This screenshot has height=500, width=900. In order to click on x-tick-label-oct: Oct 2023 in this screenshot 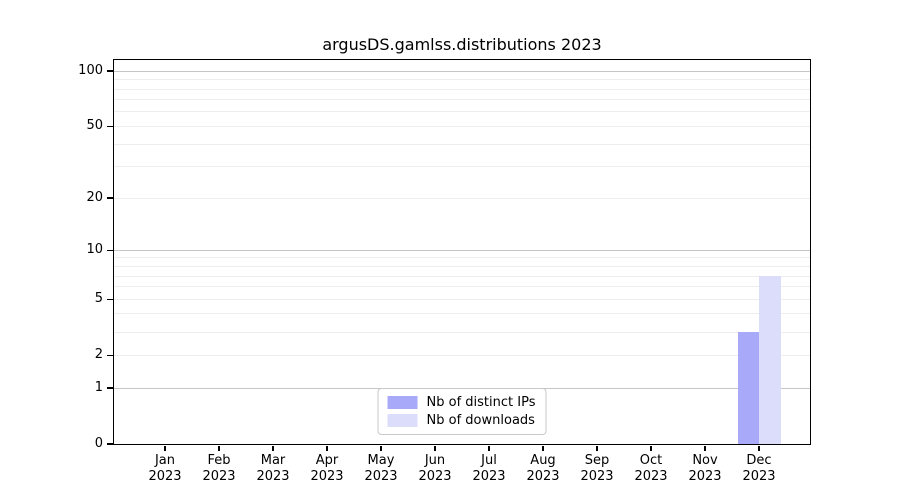, I will do `click(651, 468)`.